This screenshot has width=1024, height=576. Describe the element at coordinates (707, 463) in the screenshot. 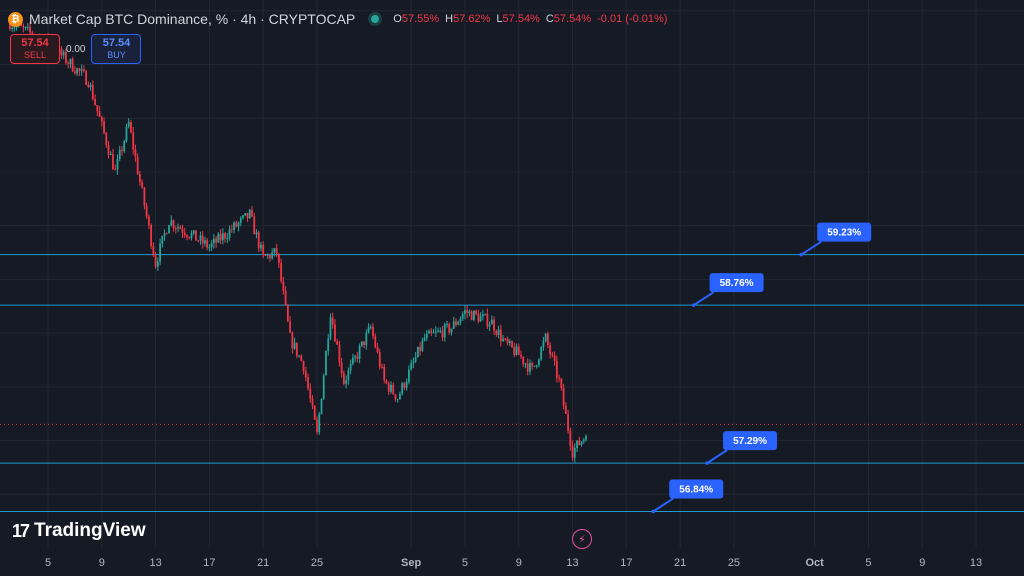

I see `level-label-anchor` at that location.